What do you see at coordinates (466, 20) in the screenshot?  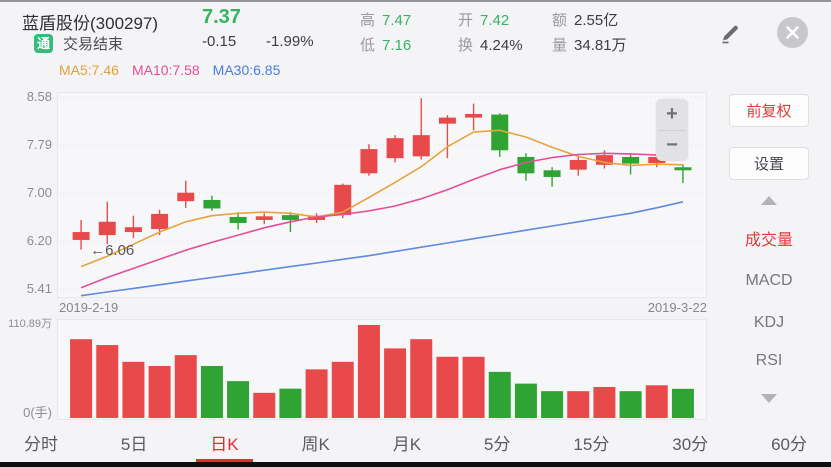 I see `stat-open-label: 开` at bounding box center [466, 20].